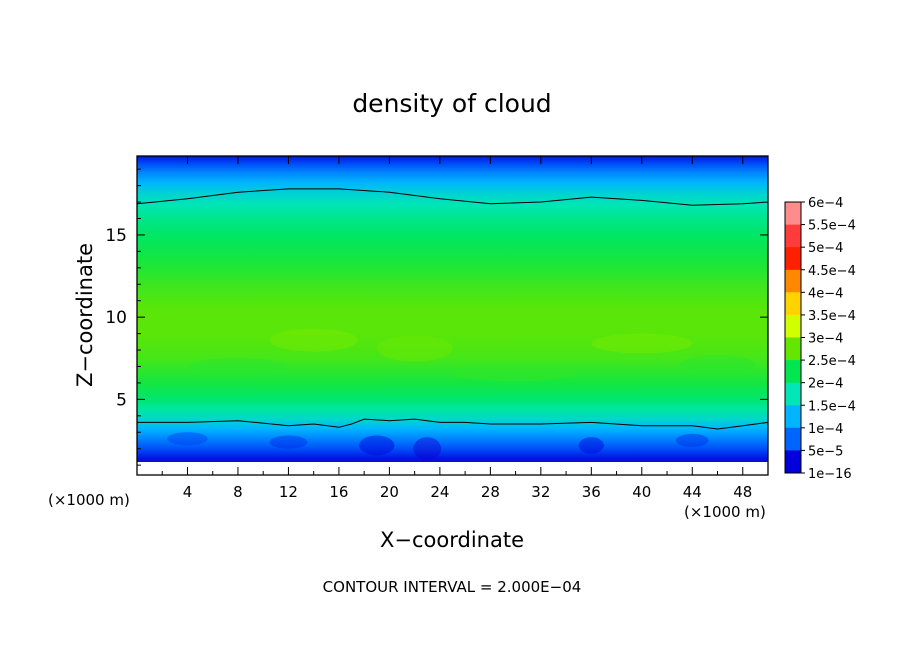  What do you see at coordinates (338, 492) in the screenshot?
I see `x-tick-label: 16` at bounding box center [338, 492].